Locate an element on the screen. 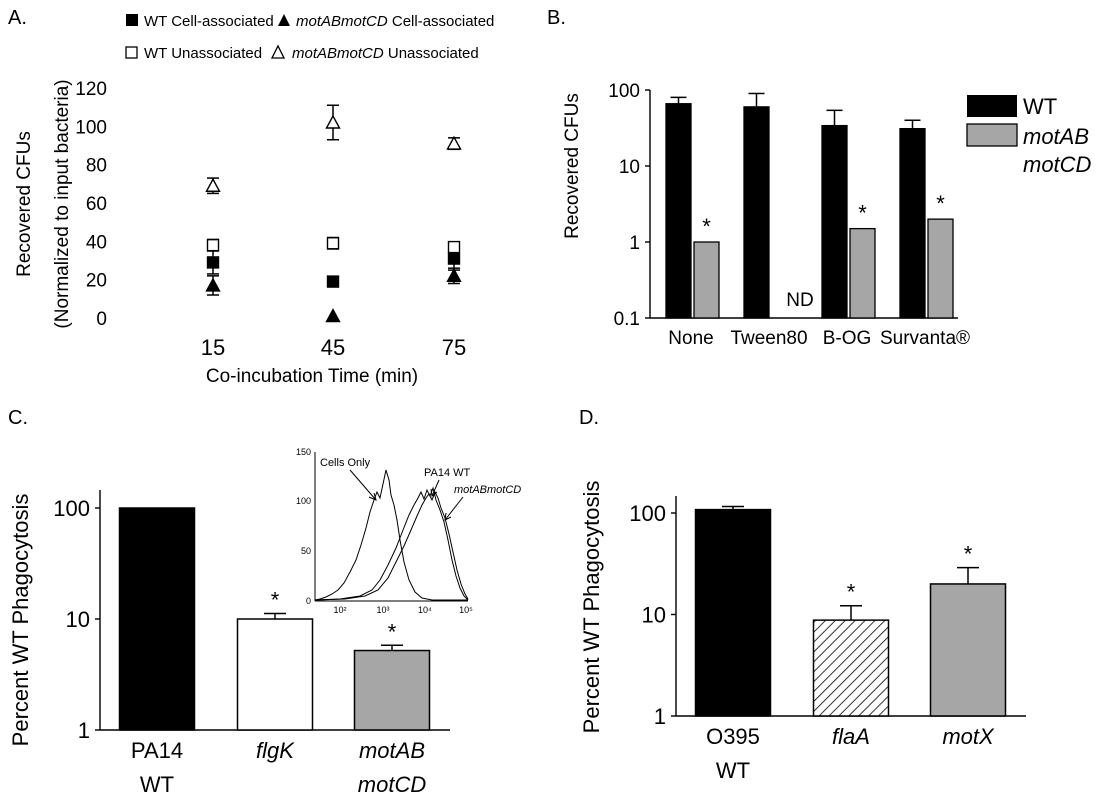  panel-c-y-ticks: 1 10 100 is located at coordinates (76, 619).